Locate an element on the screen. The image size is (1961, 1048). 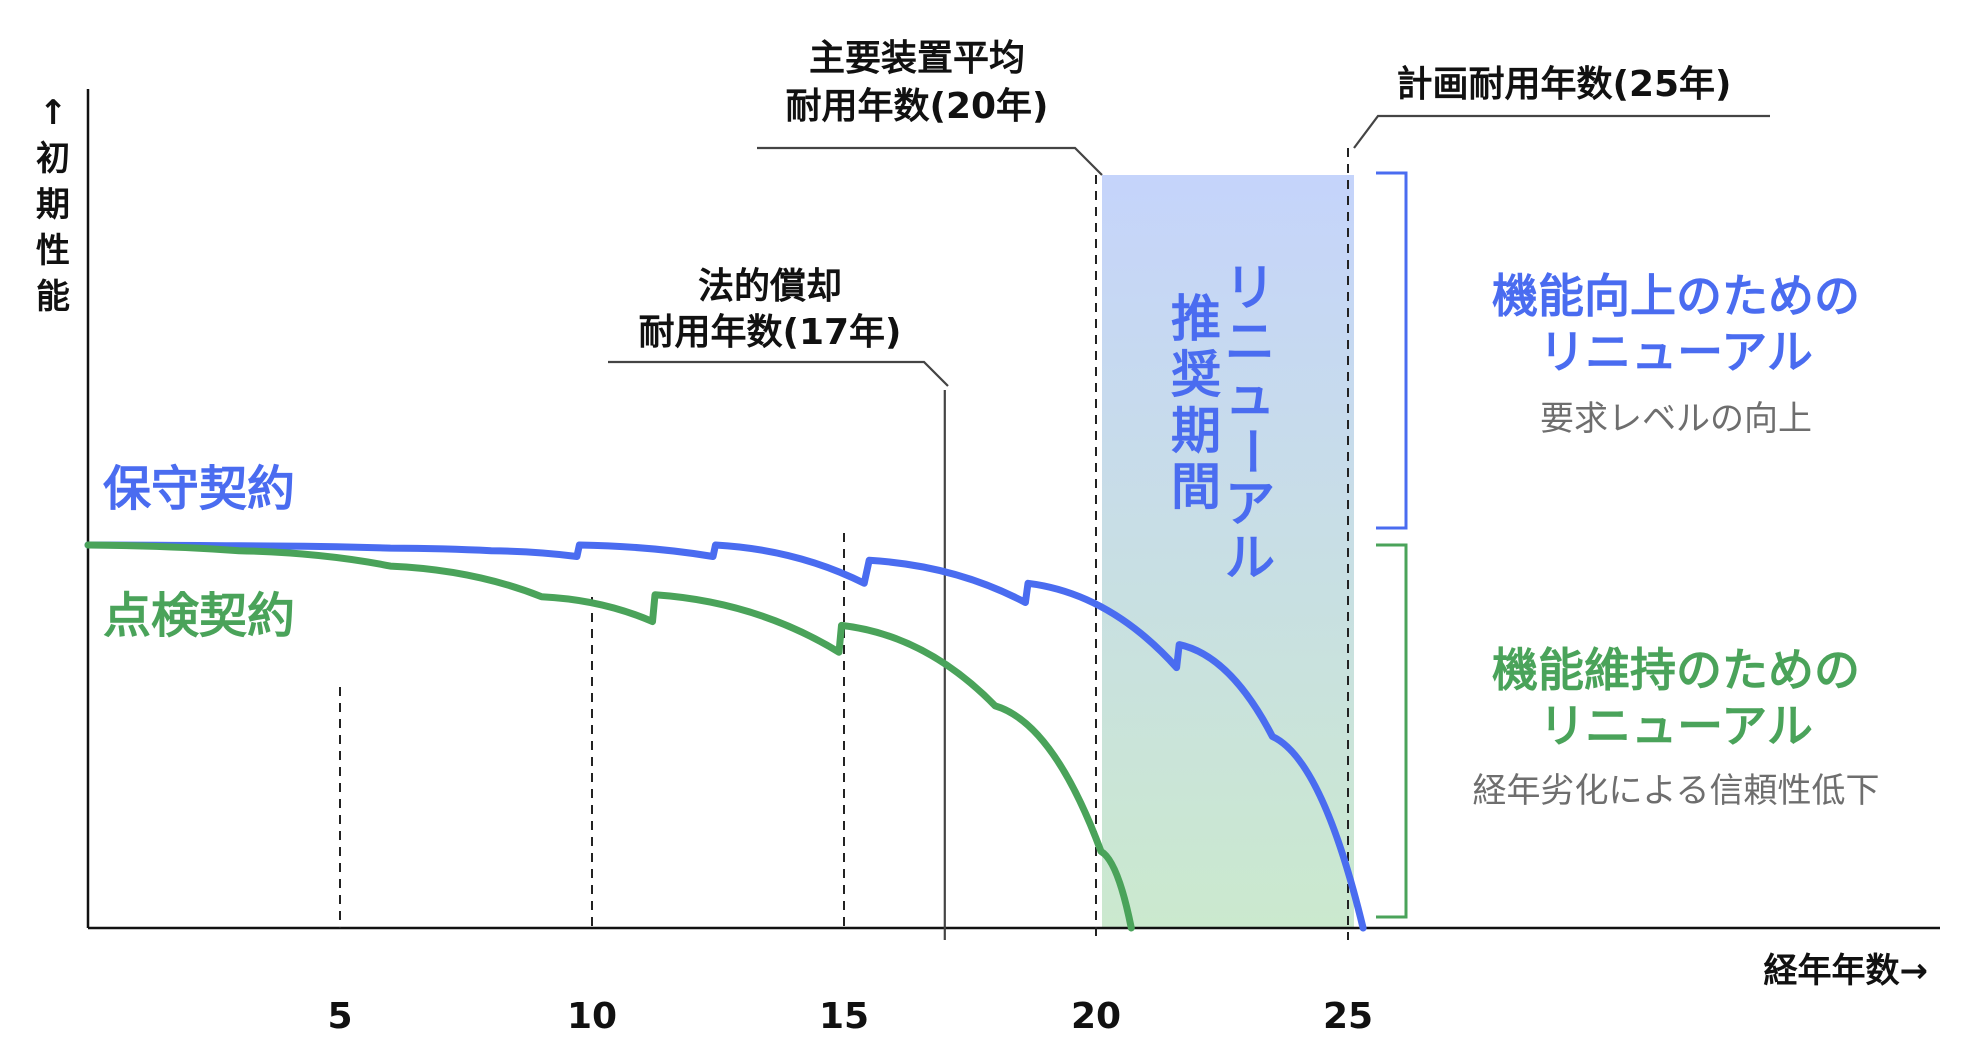
green-annotation-title-1: 機能維持のための is located at coordinates (1676, 670).